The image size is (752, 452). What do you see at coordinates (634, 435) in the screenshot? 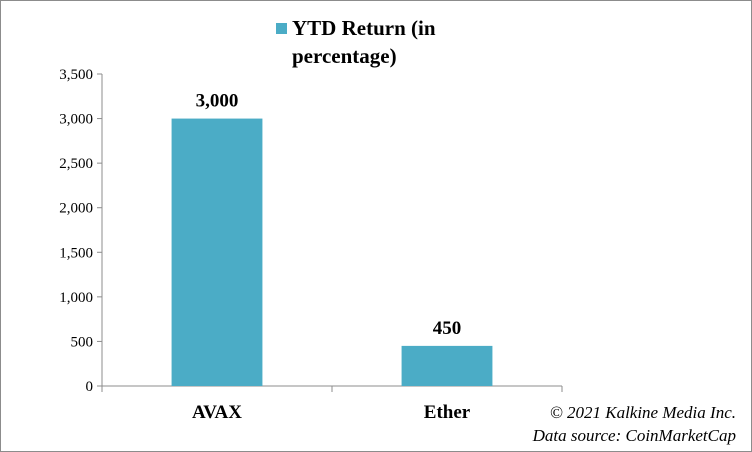
I see `data-source-text: Data source: CoinMarketCap` at bounding box center [634, 435].